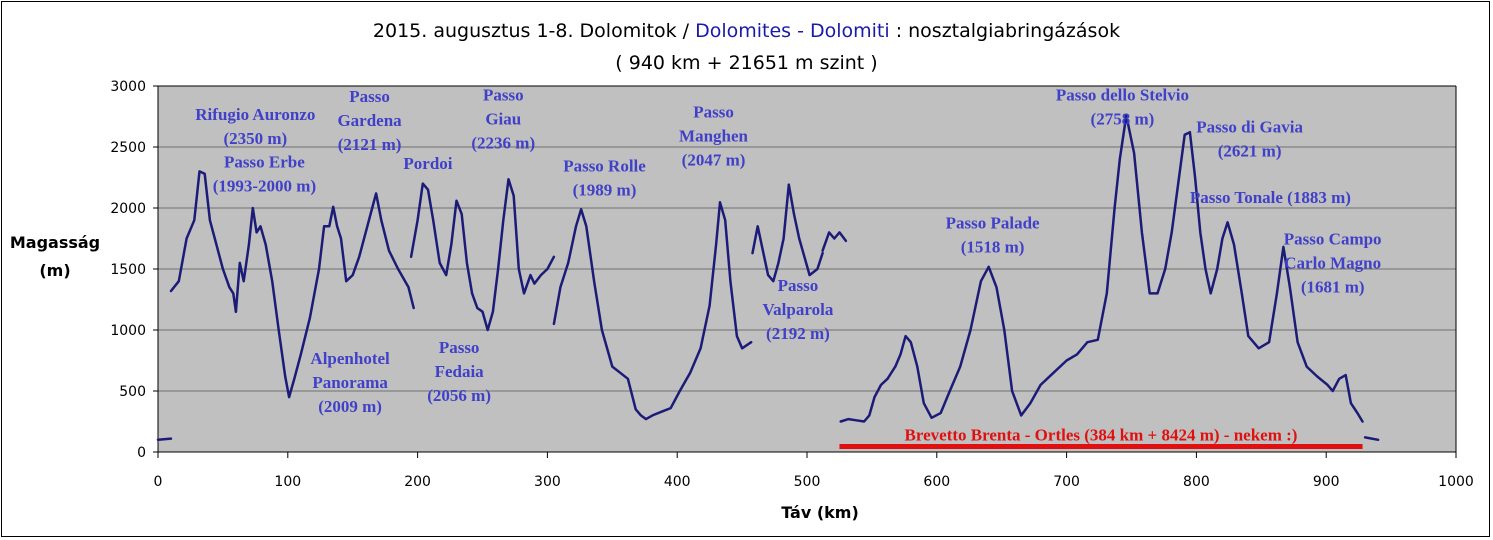  I want to click on pass-annotation-line: Passo Palade, so click(993, 223).